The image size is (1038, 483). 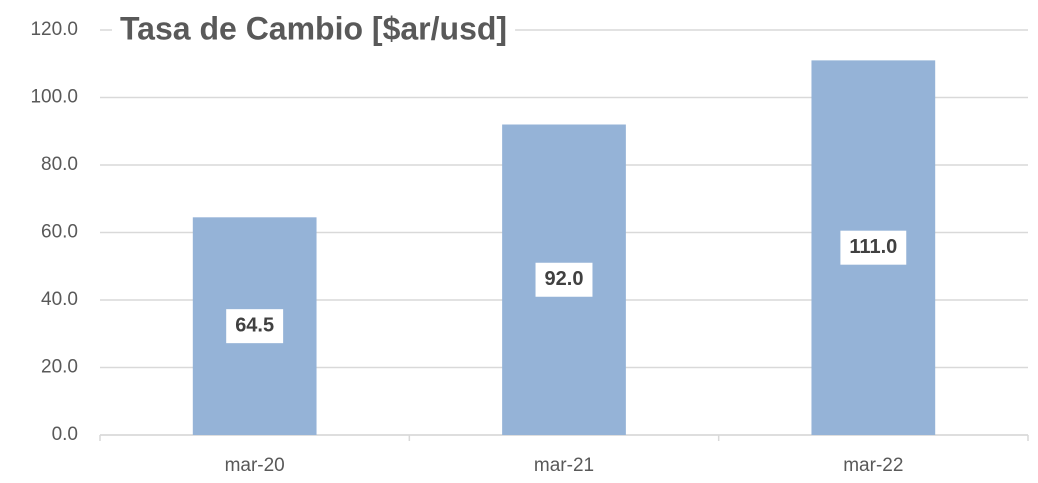 I want to click on data-label-group: 111.0, so click(x=873, y=247).